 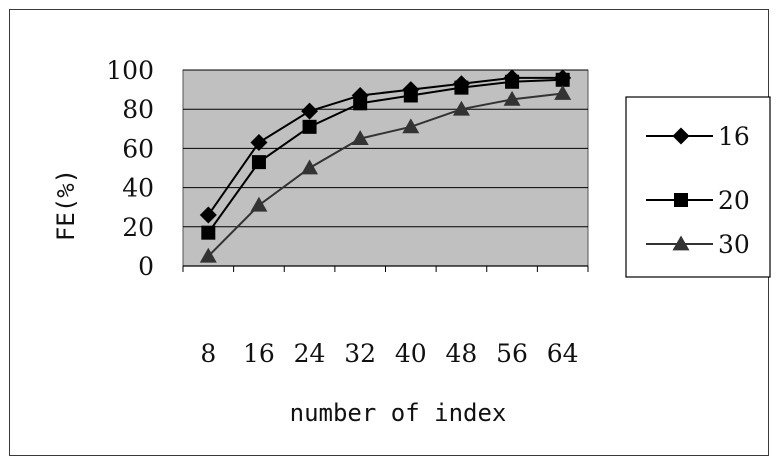 What do you see at coordinates (734, 136) in the screenshot?
I see `legend-label: 16` at bounding box center [734, 136].